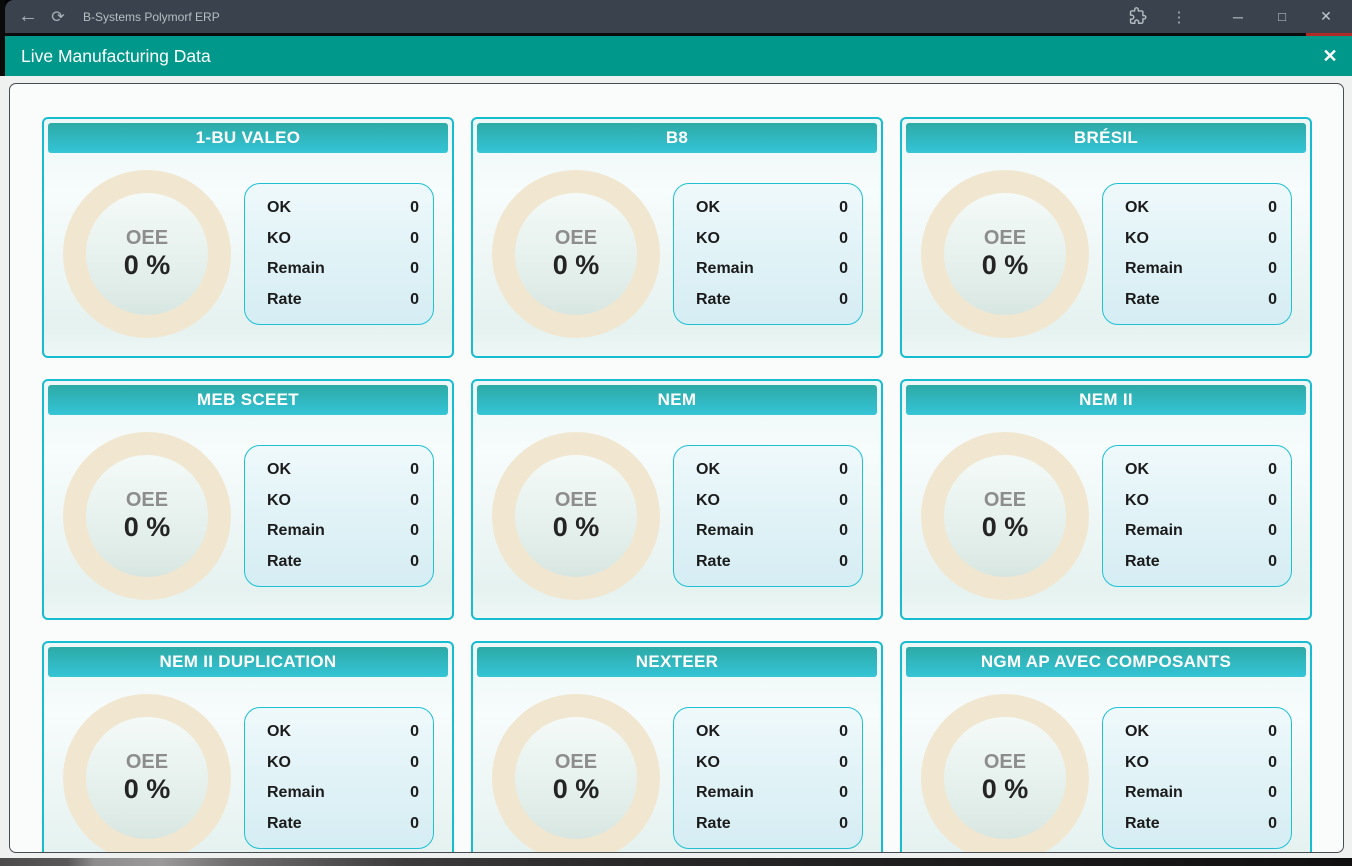 Image resolution: width=1352 pixels, height=866 pixels. What do you see at coordinates (58, 17) in the screenshot?
I see `refresh-button: ⟳` at bounding box center [58, 17].